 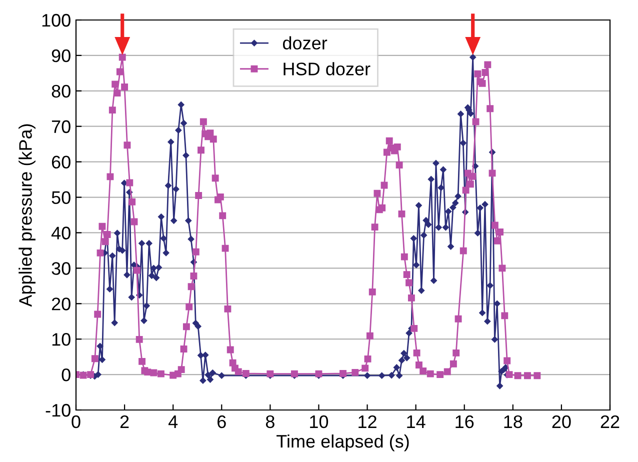 I want to click on x-tick-label: 10, so click(x=319, y=421).